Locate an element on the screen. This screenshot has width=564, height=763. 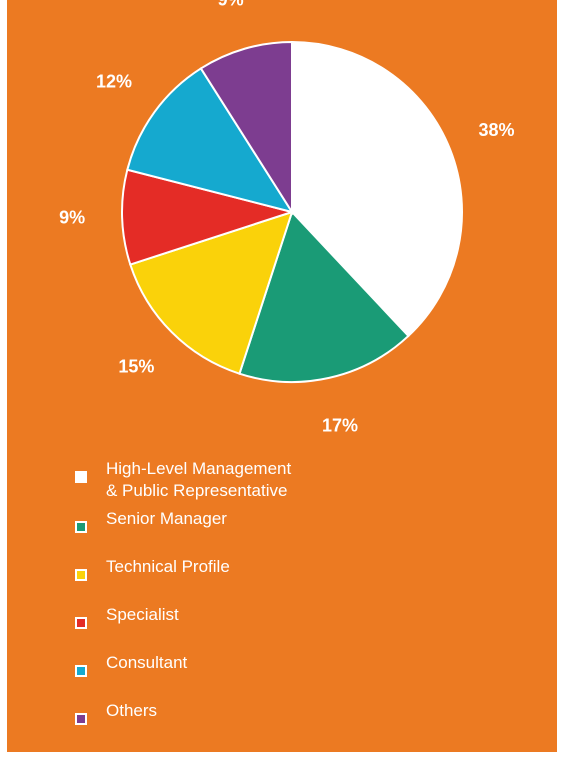
legend-swatch-others is located at coordinates (81, 719).